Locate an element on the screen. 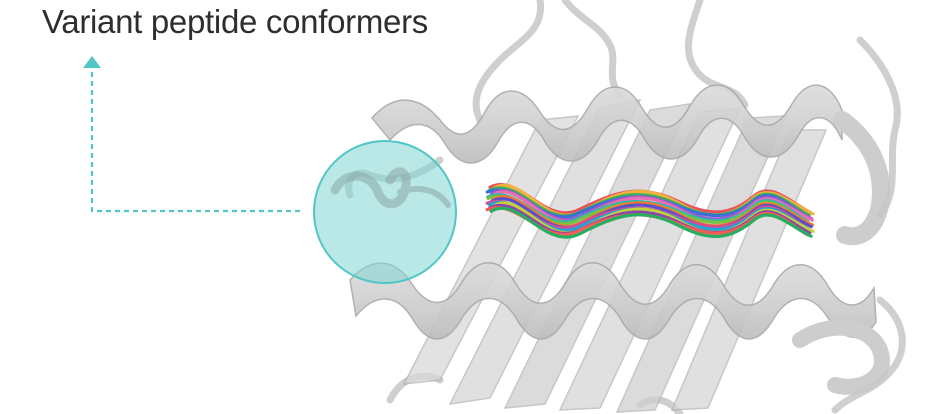 The width and height of the screenshot is (942, 414). arrow-up-icon is located at coordinates (92, 62).